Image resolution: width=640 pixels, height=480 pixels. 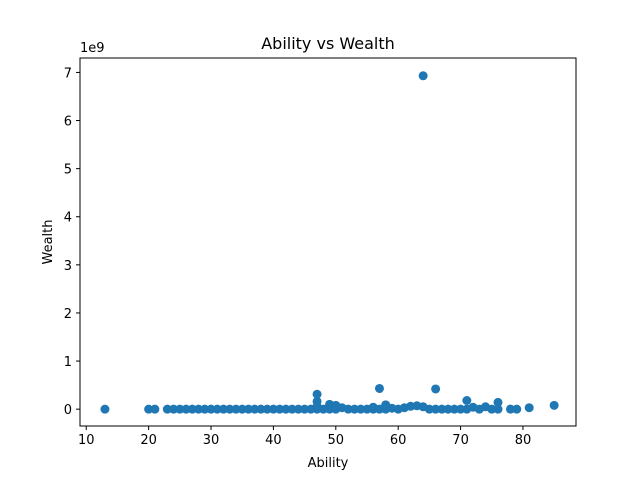 What do you see at coordinates (398, 440) in the screenshot?
I see `x-tick-label: 60` at bounding box center [398, 440].